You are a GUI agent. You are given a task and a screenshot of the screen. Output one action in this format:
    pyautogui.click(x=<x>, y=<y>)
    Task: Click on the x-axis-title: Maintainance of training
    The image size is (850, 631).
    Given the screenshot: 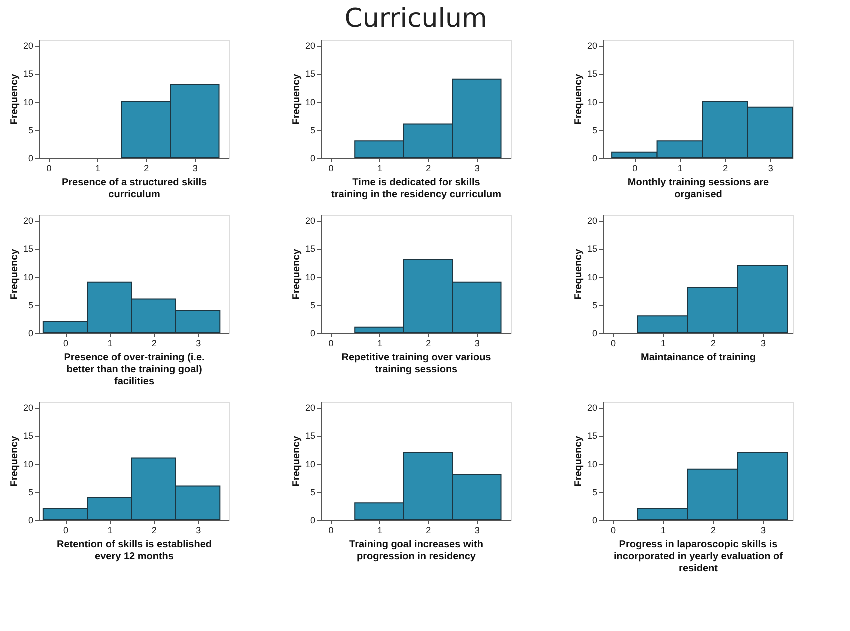 What is the action you would take?
    pyautogui.click(x=698, y=358)
    